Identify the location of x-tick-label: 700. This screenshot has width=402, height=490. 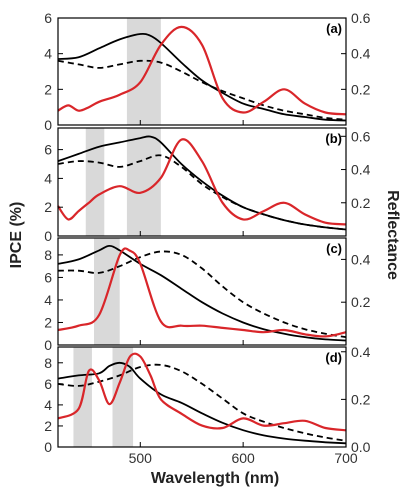
(346, 458).